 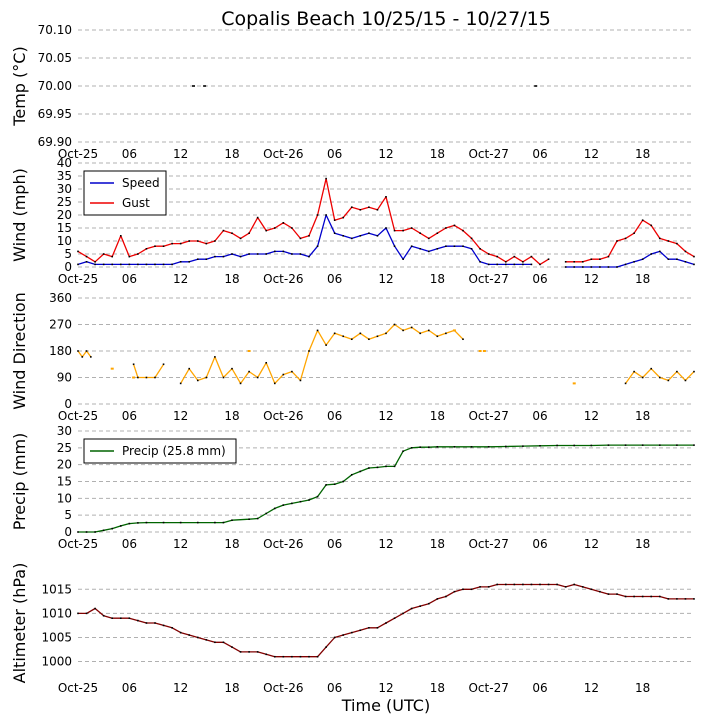 What do you see at coordinates (60, 325) in the screenshot?
I see `y-tick-label: 270` at bounding box center [60, 325].